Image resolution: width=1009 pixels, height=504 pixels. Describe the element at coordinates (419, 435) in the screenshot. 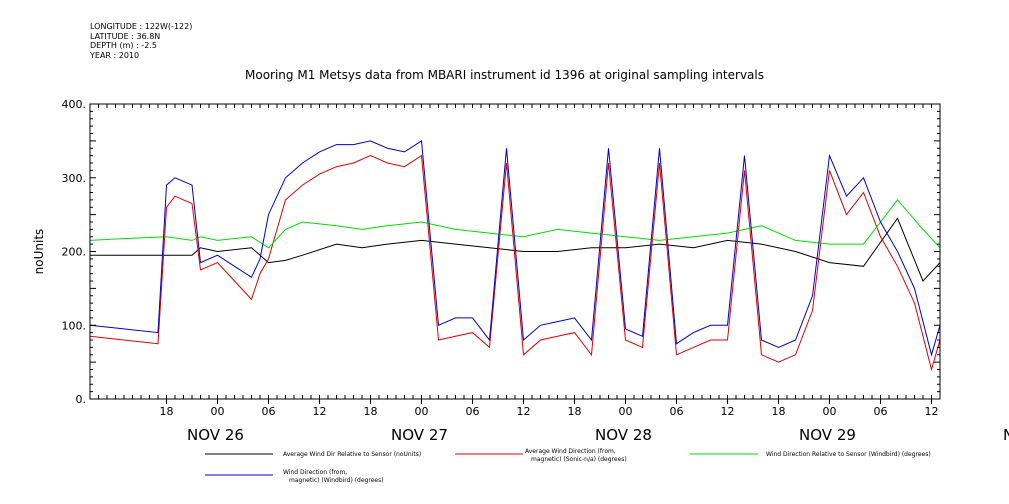

I see `x-day-label: NOV 27` at that location.